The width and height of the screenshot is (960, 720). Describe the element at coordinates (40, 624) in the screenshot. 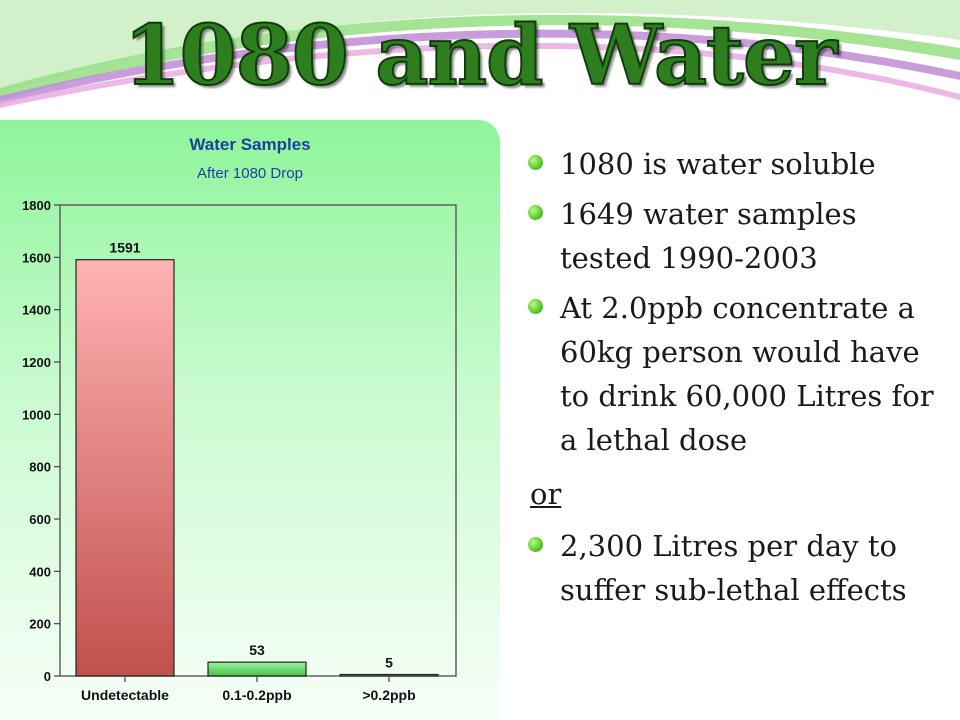

I see `y-tick-label: 200` at that location.